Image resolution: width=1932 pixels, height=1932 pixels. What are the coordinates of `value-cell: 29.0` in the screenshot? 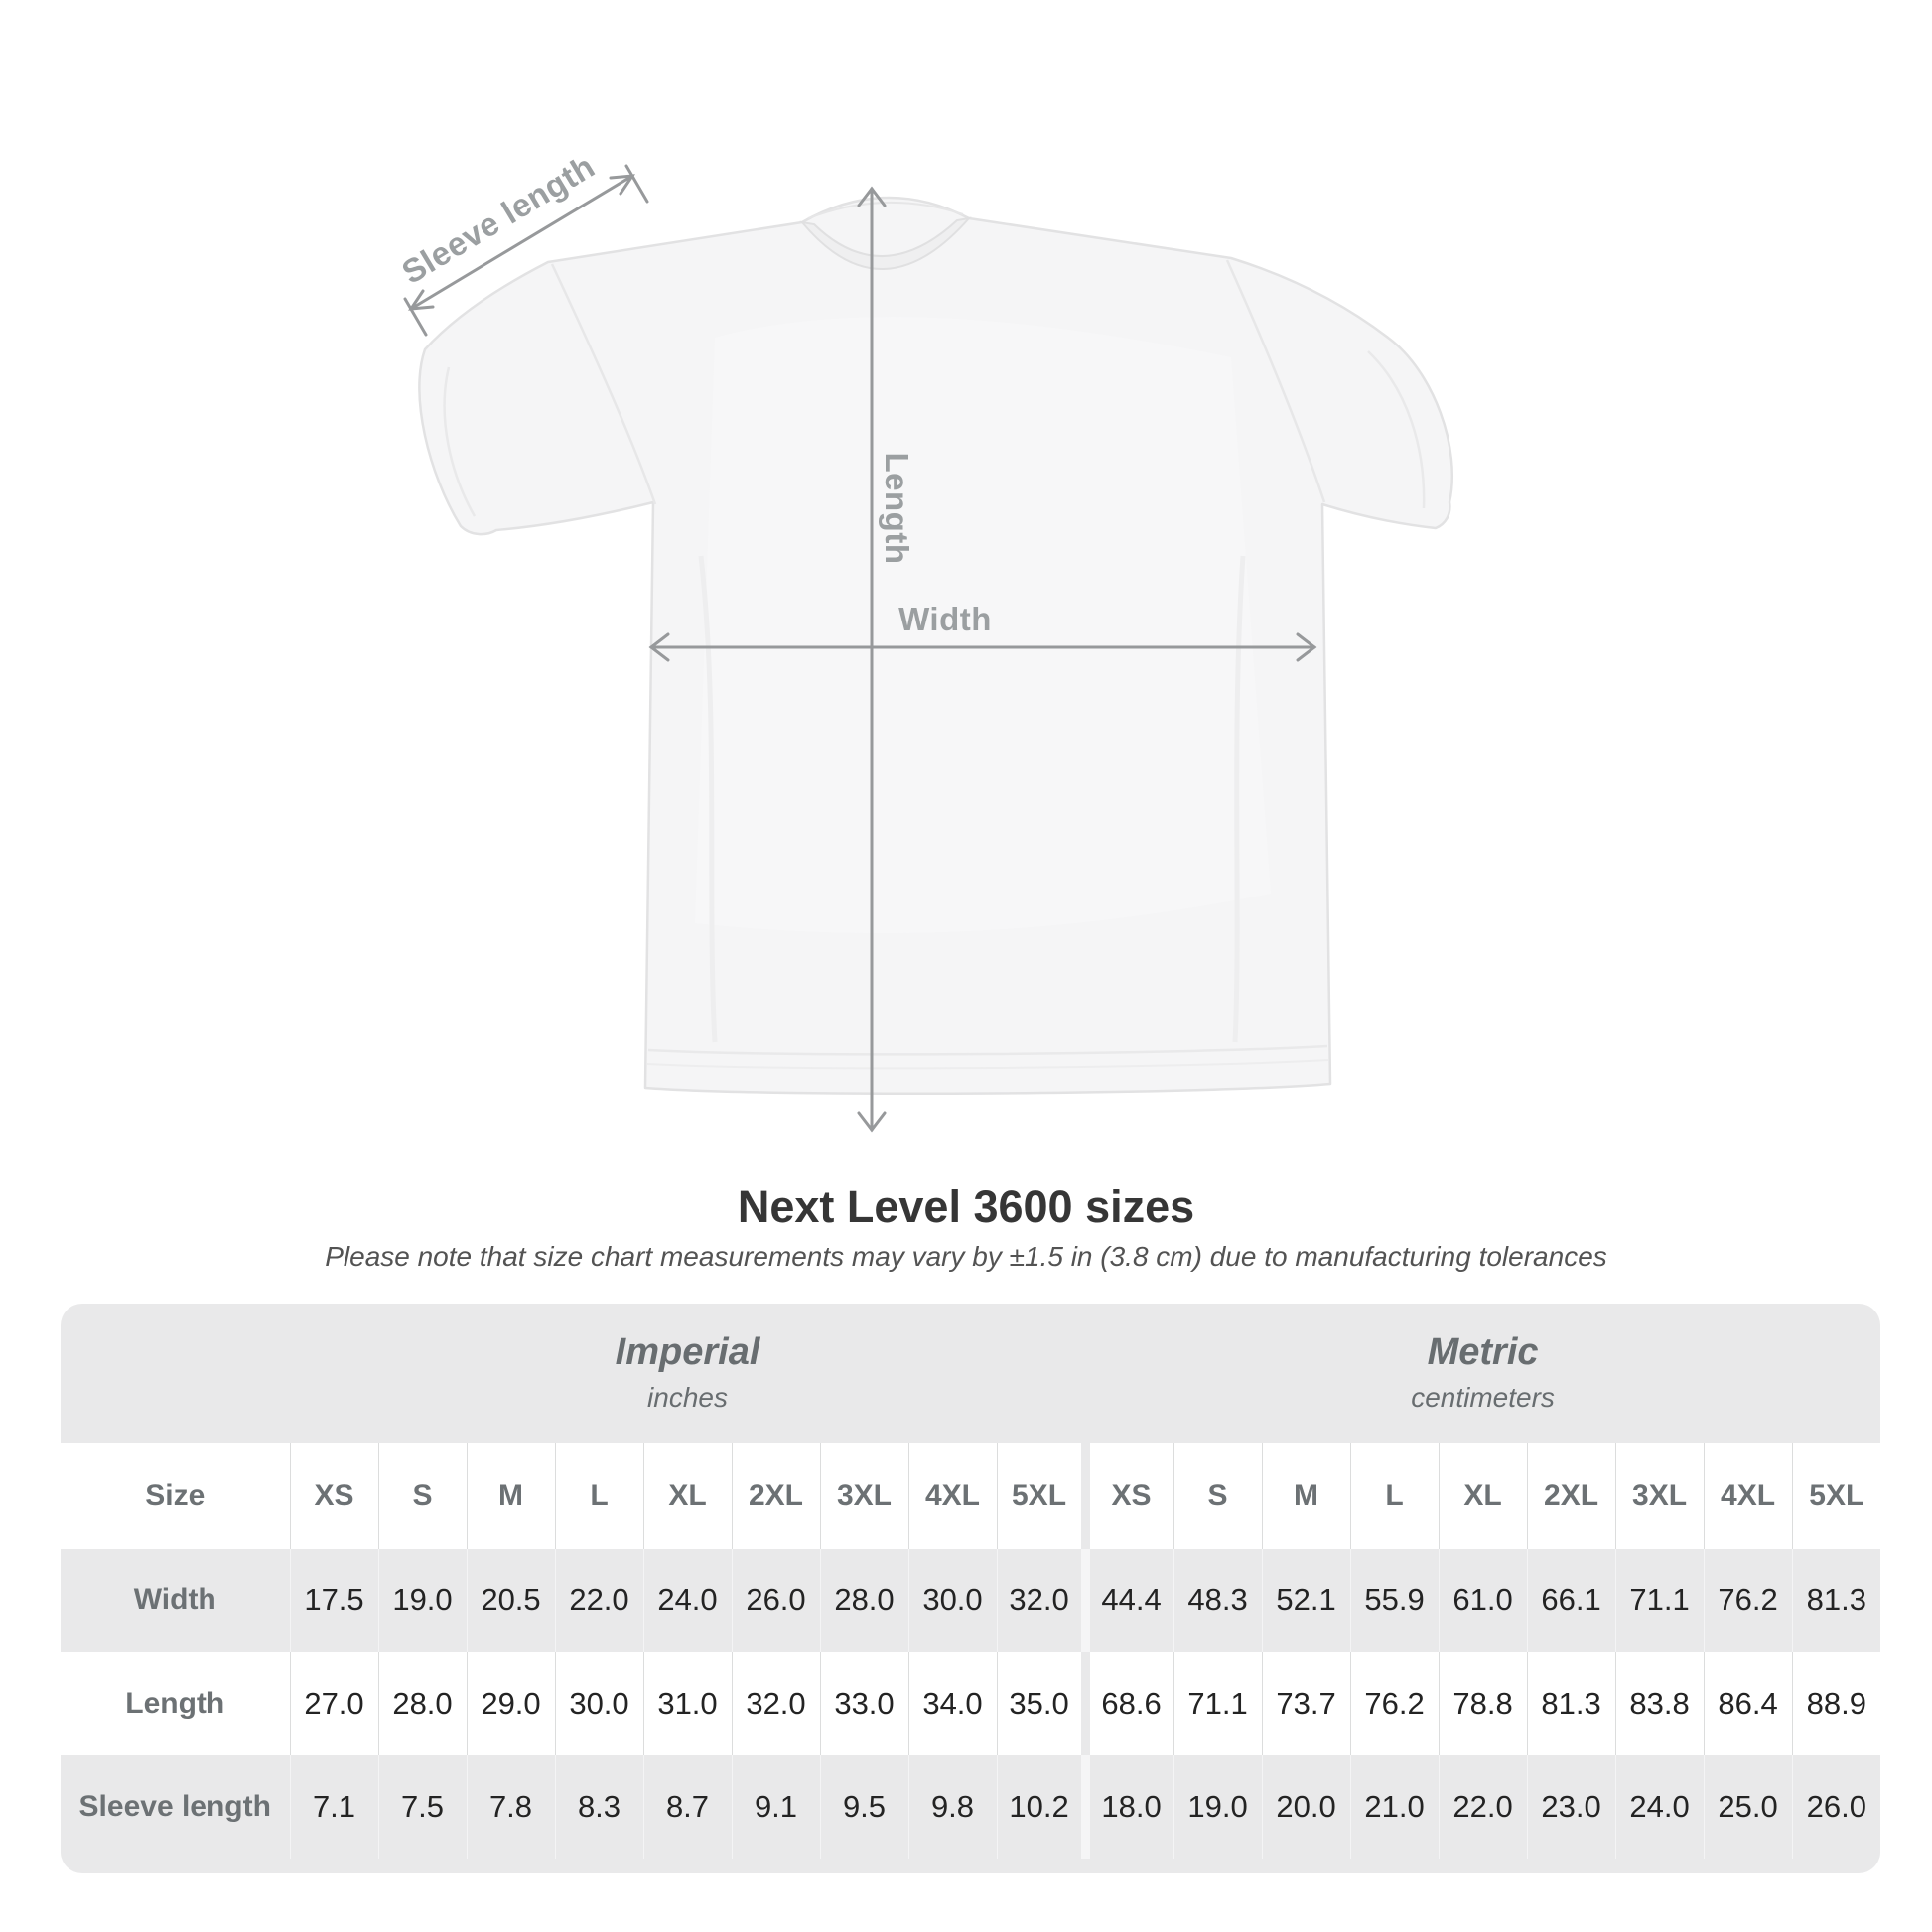 It's located at (511, 1703).